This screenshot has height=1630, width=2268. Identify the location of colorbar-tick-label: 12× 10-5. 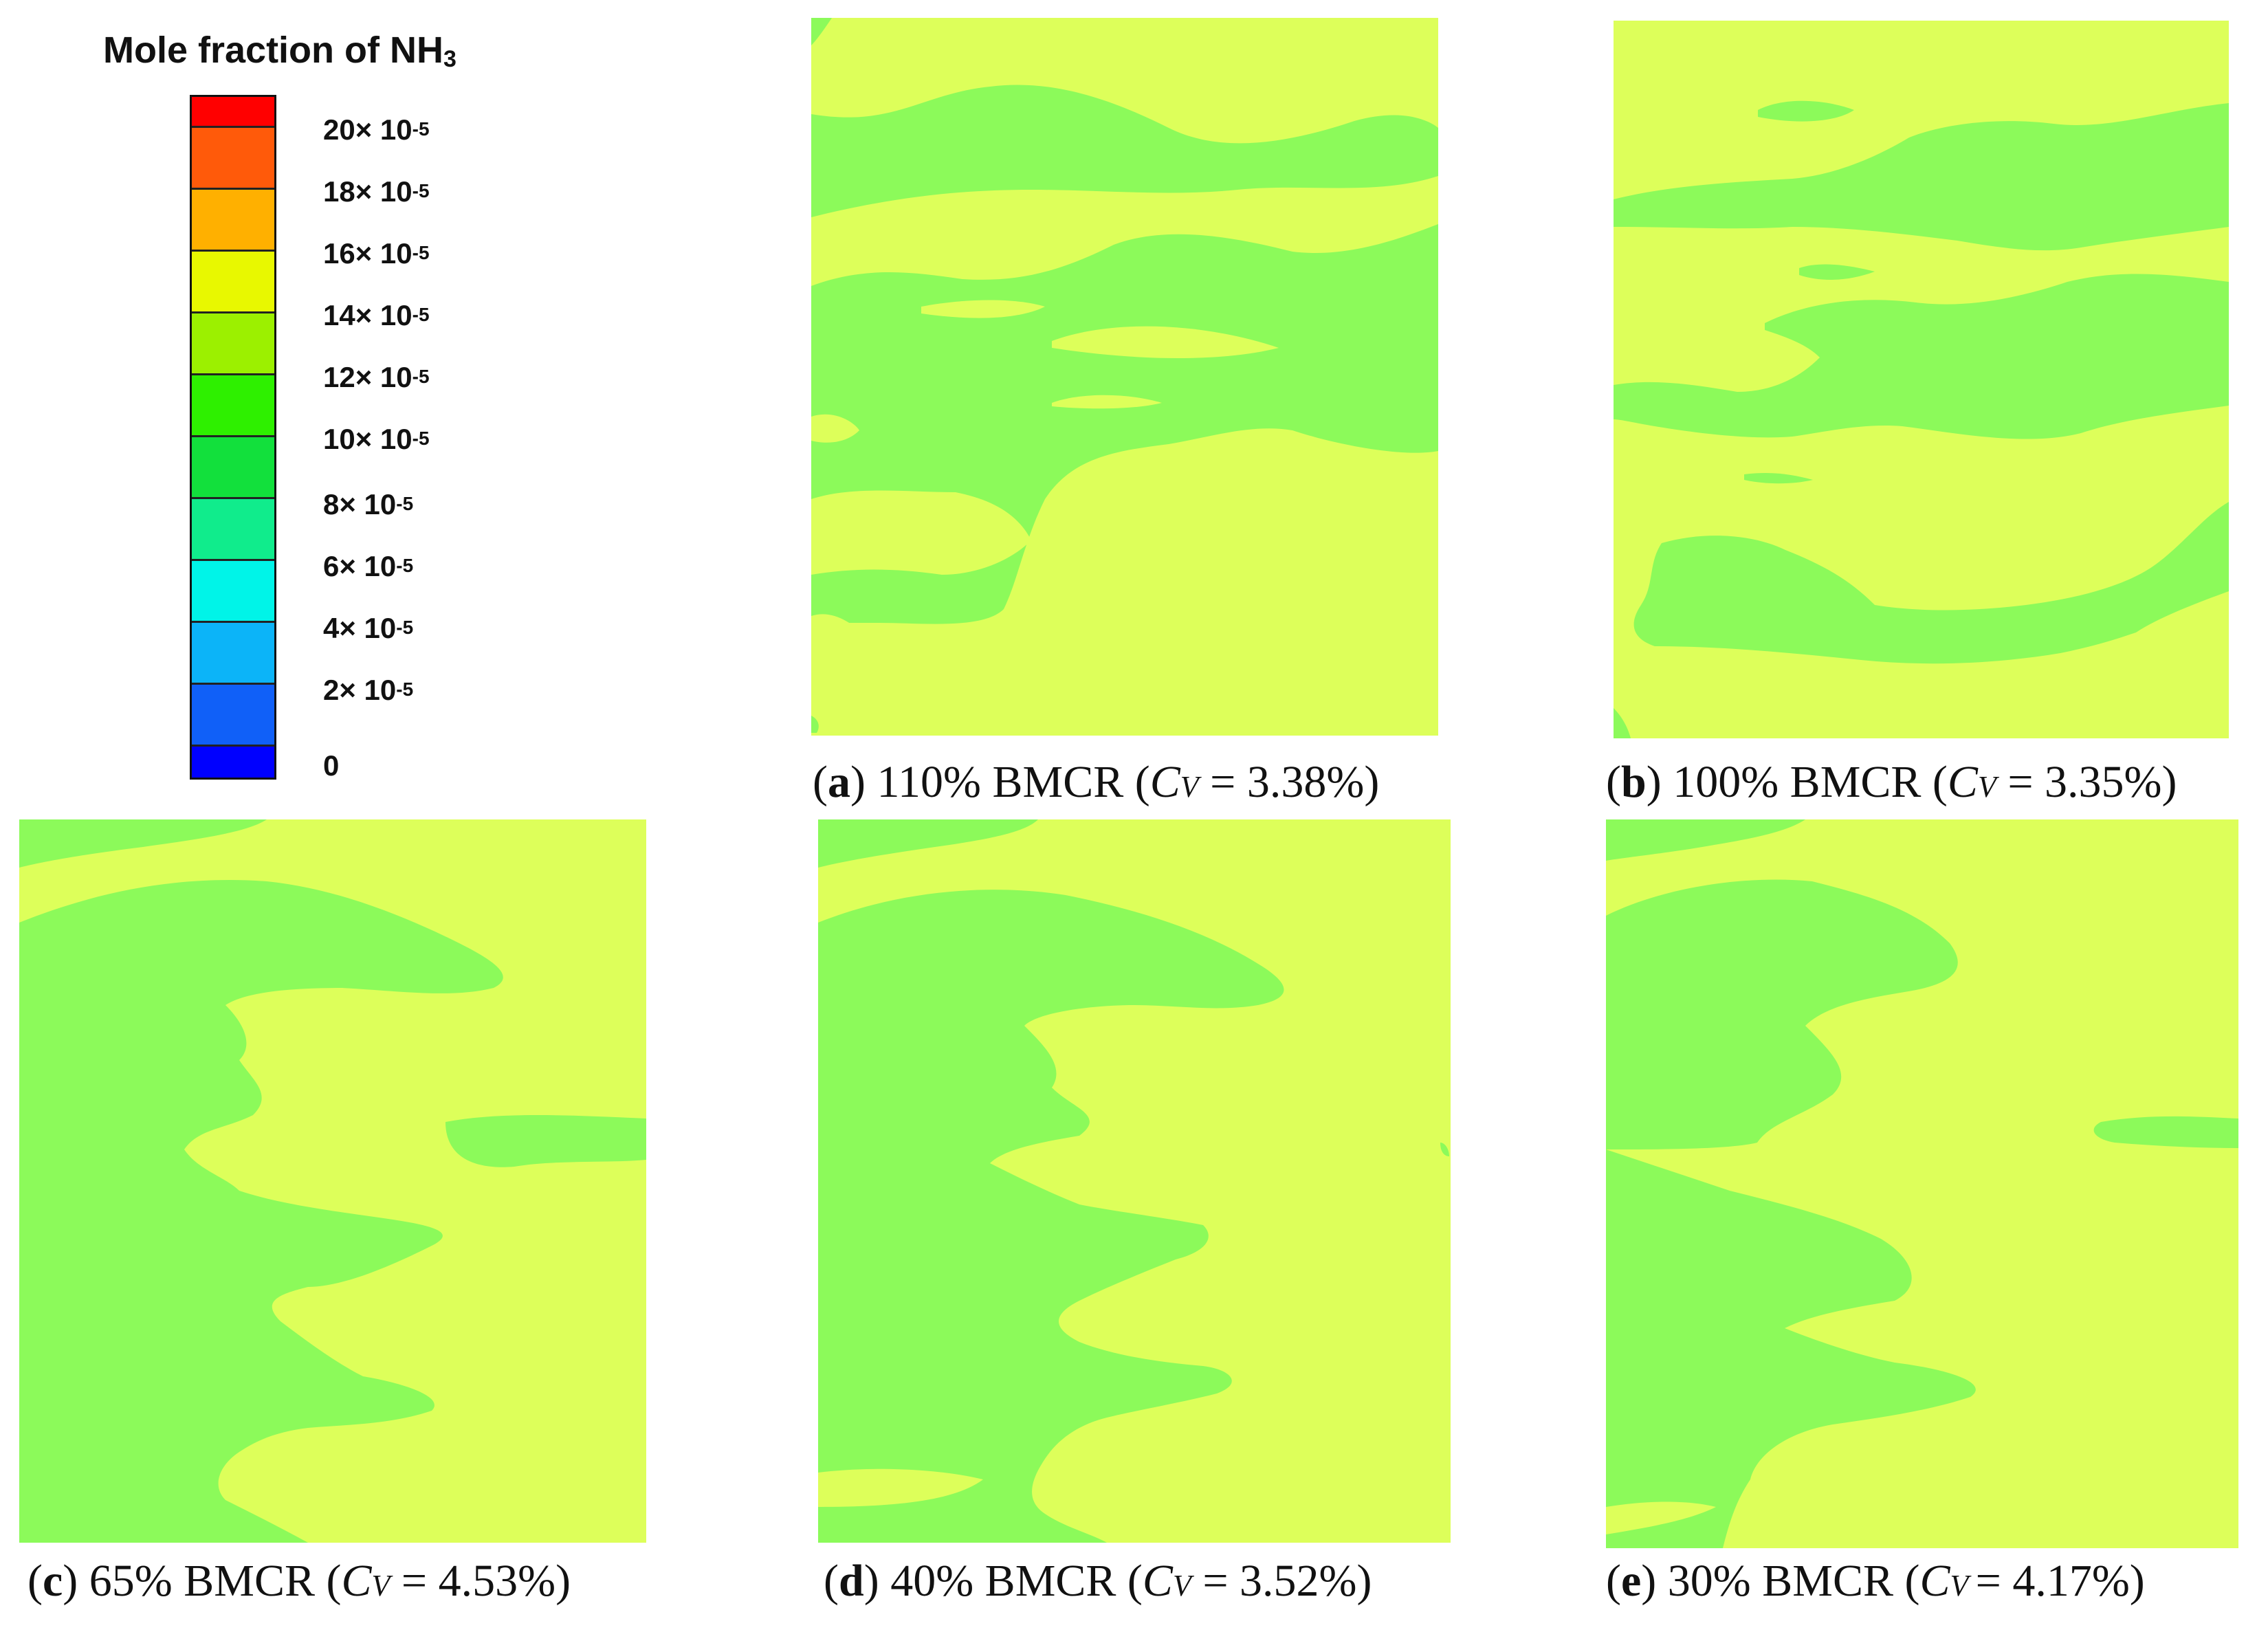
(376, 377).